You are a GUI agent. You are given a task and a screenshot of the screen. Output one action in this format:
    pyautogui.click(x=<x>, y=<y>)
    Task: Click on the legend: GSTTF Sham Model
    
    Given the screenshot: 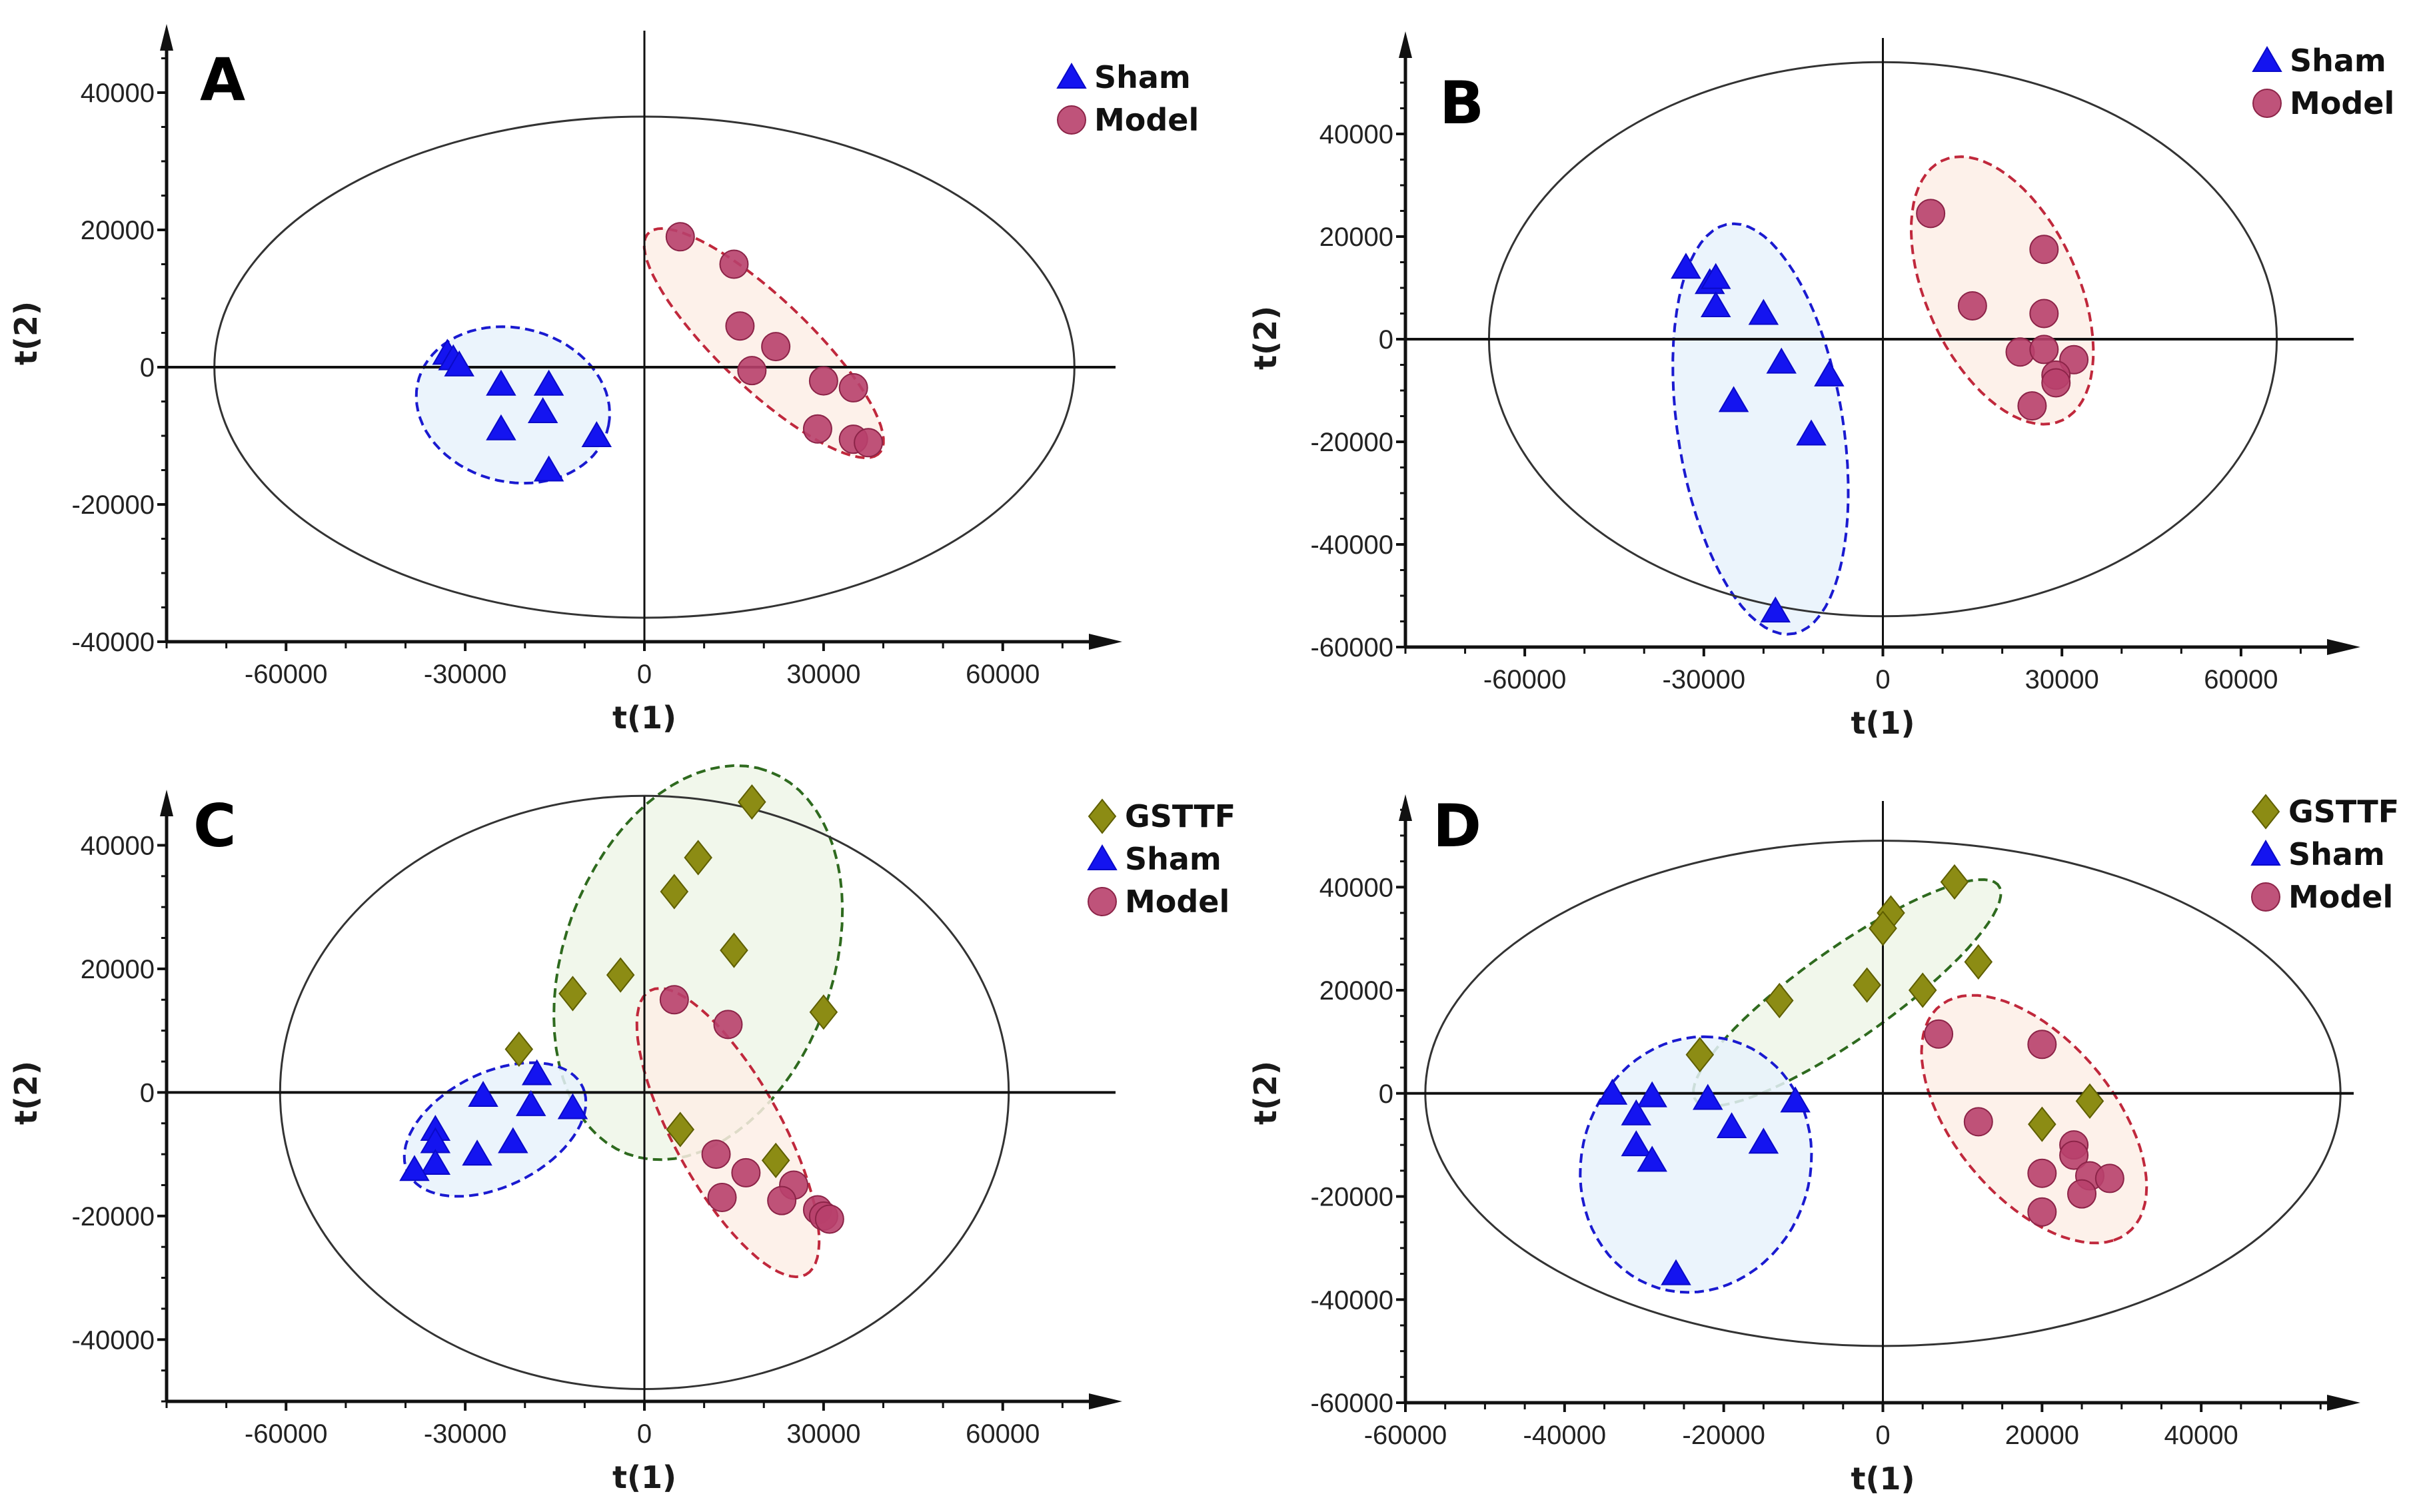 What is the action you would take?
    pyautogui.click(x=1161, y=859)
    